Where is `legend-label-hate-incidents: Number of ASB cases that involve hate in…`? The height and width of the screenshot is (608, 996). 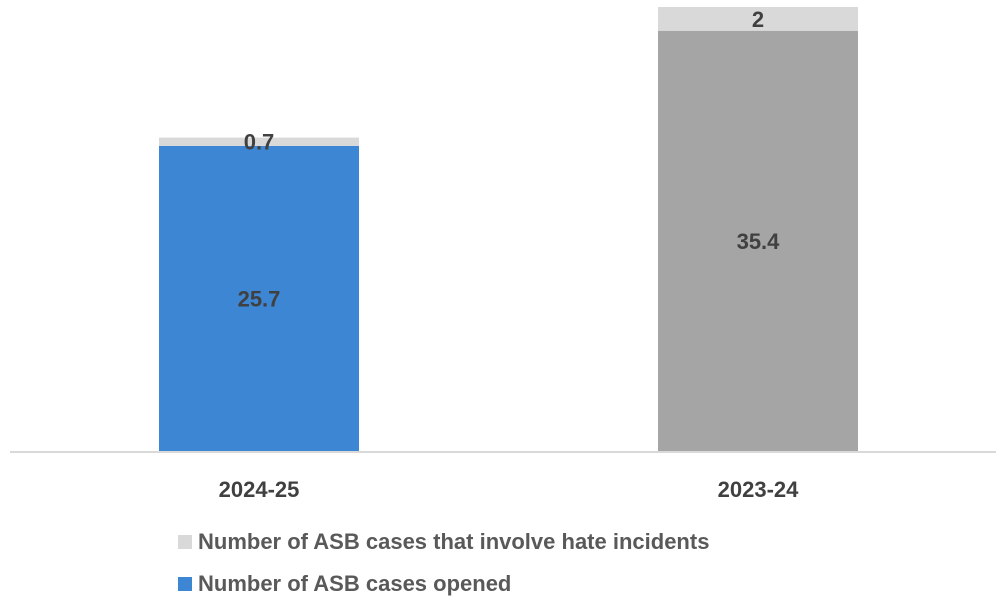 legend-label-hate-incidents: Number of ASB cases that involve hate in… is located at coordinates (454, 541).